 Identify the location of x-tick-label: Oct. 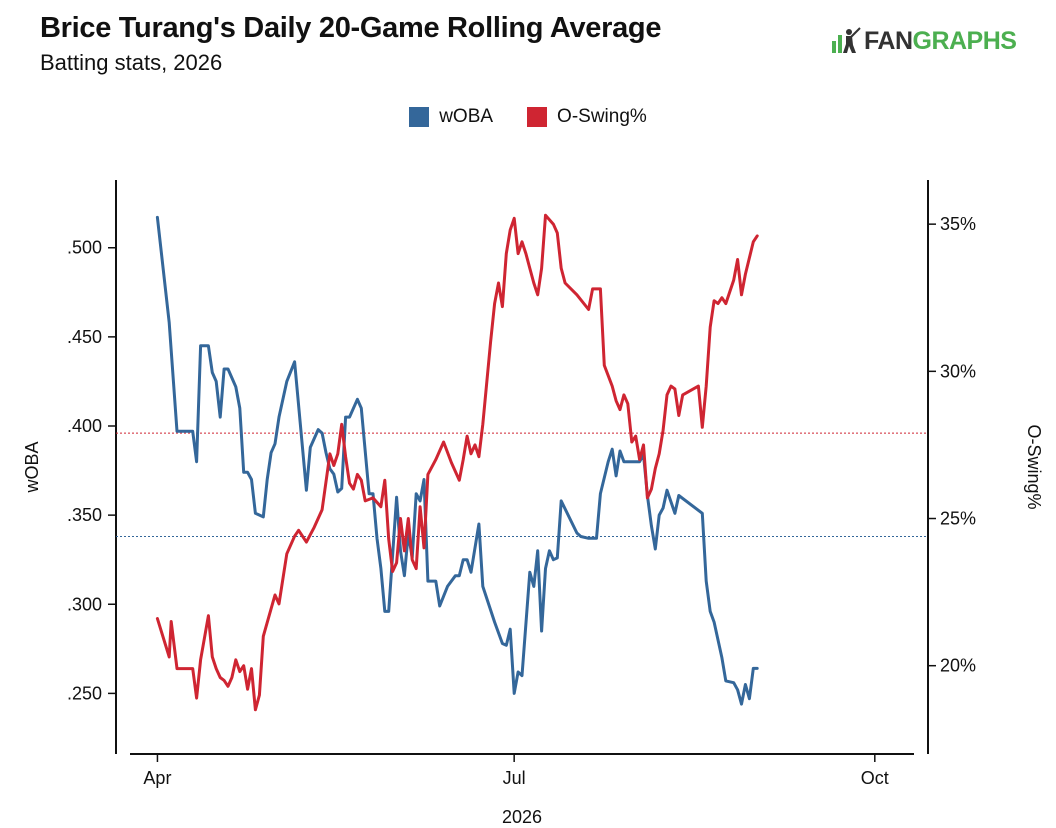
(875, 778).